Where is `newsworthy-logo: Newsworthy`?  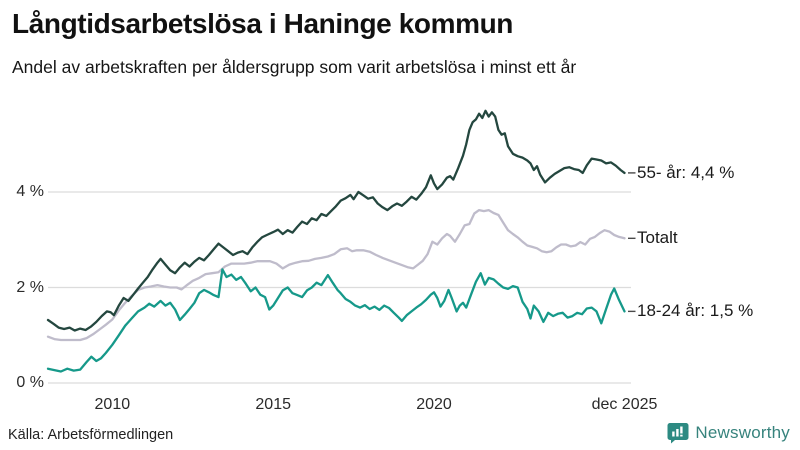 newsworthy-logo: Newsworthy is located at coordinates (728, 433).